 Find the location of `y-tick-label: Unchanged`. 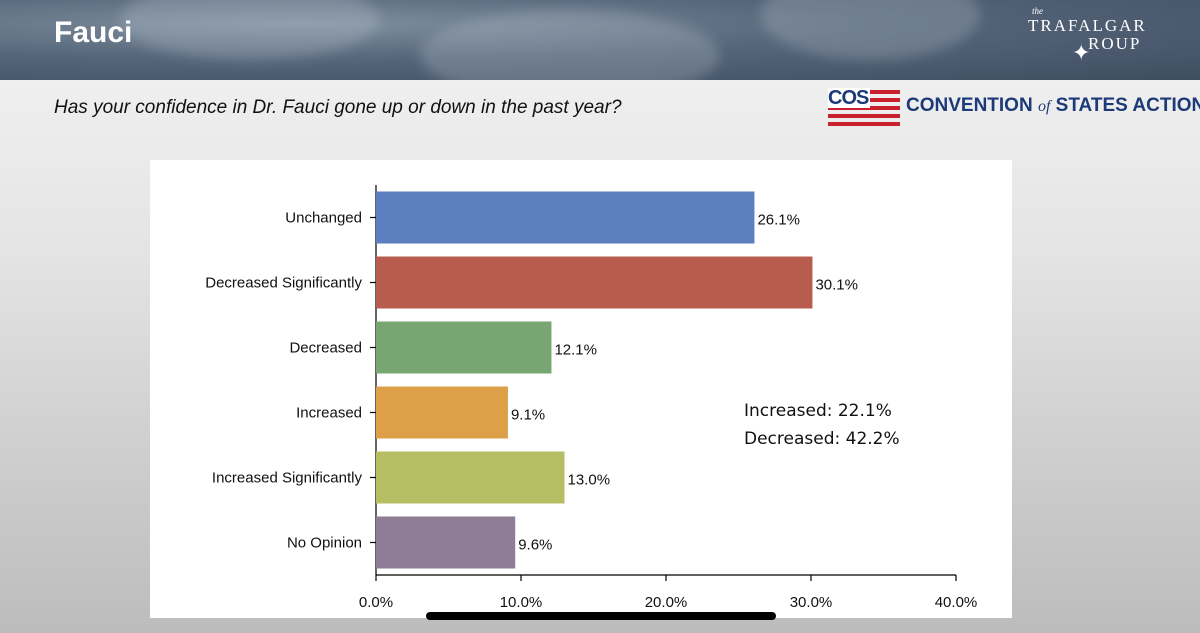

y-tick-label: Unchanged is located at coordinates (323, 218).